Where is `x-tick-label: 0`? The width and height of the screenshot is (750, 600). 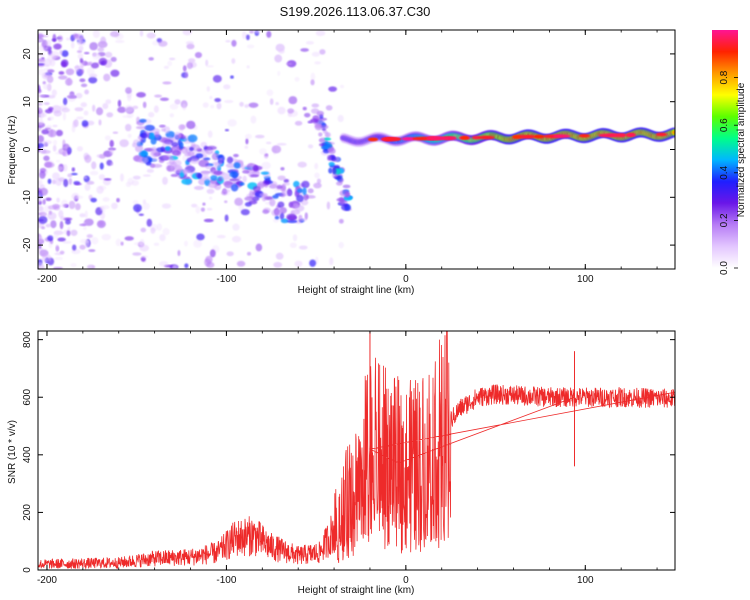
x-tick-label: 0 is located at coordinates (406, 580).